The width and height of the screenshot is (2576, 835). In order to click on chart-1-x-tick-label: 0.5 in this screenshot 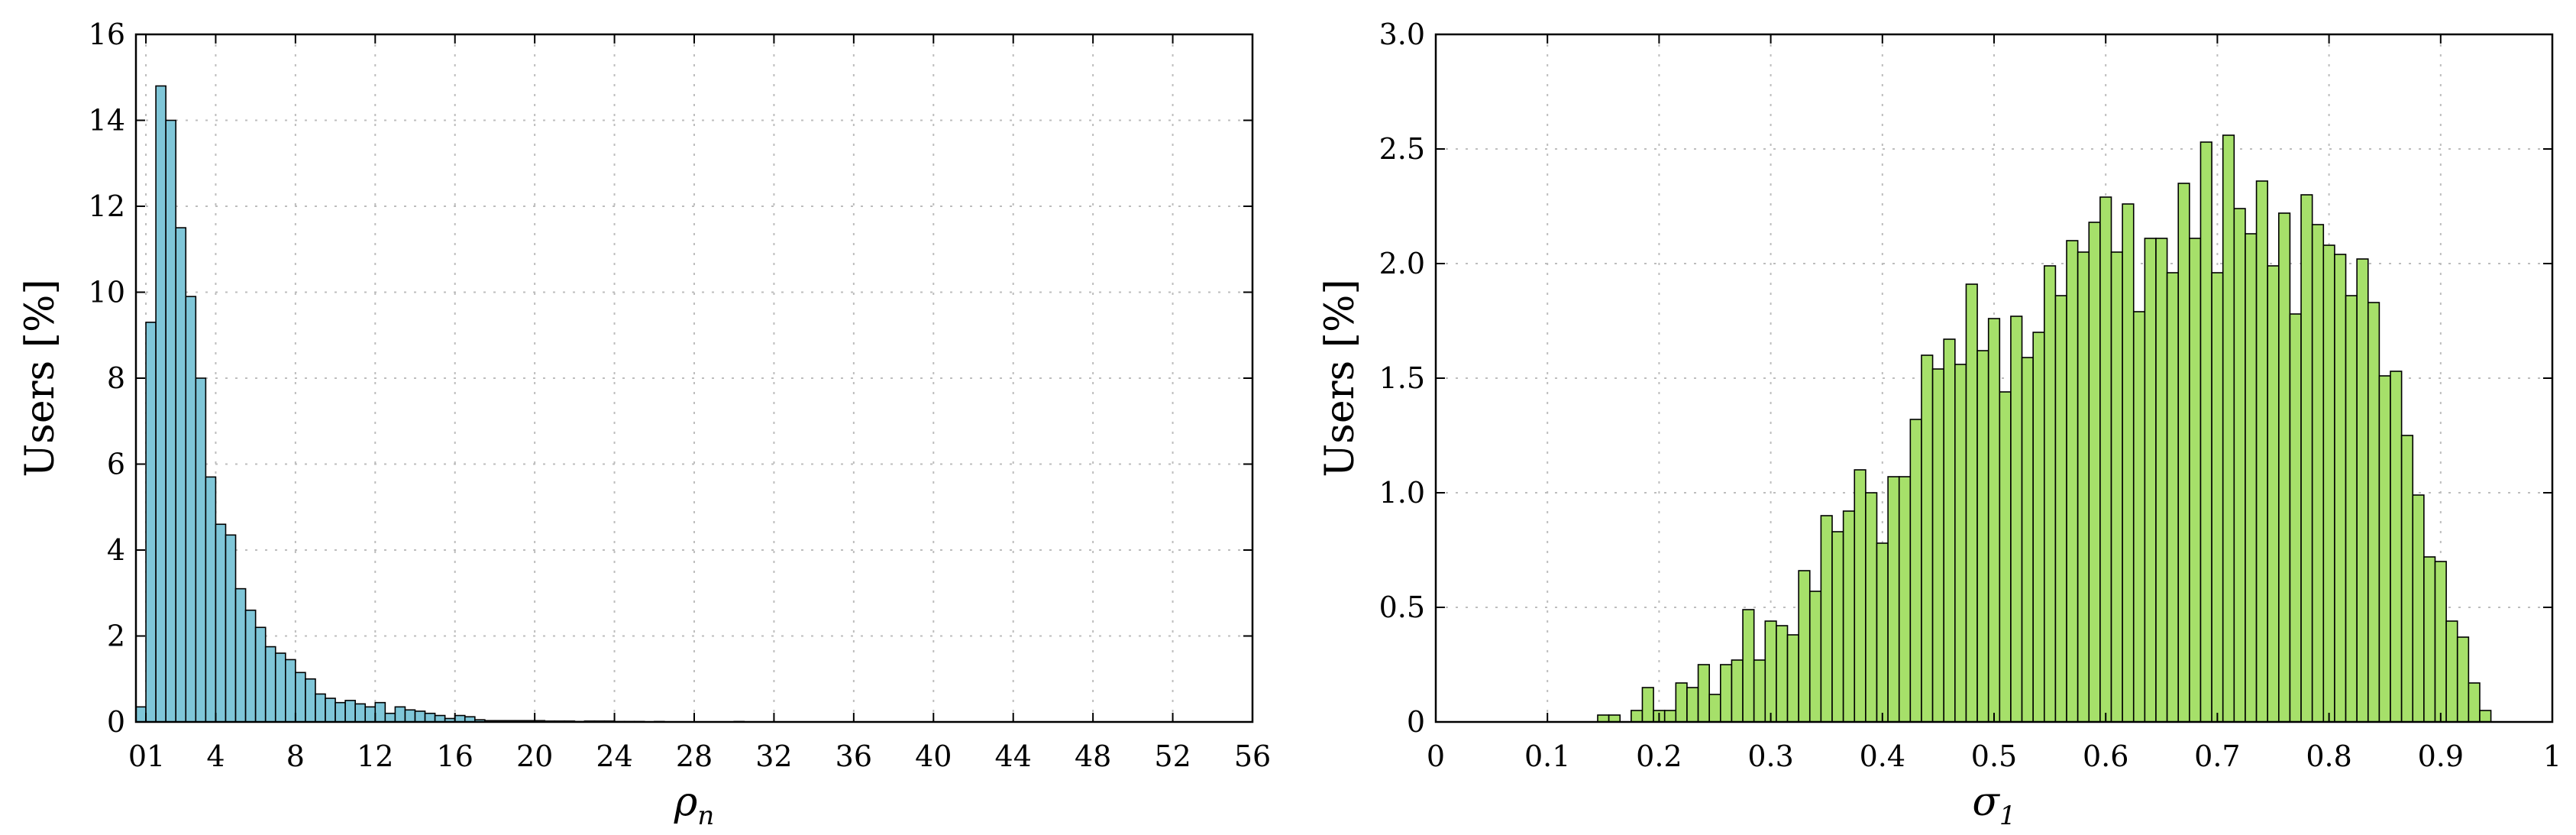, I will do `click(1994, 756)`.